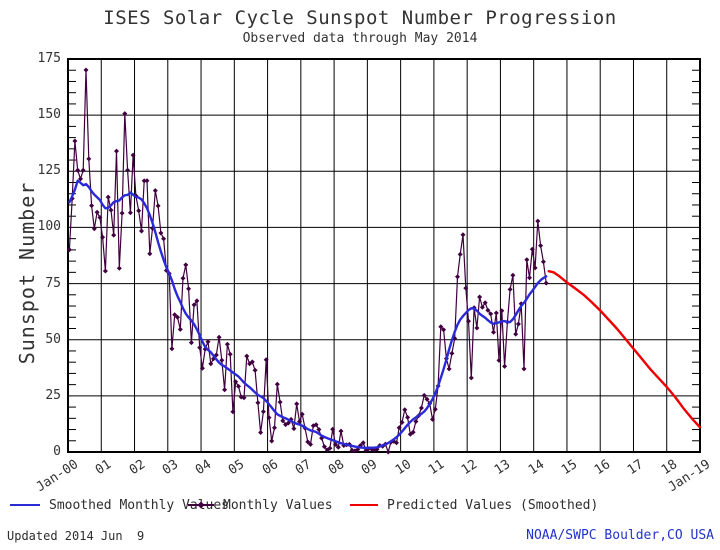 The height and width of the screenshot is (550, 720). I want to click on y-tick-label: 0, so click(57, 451).